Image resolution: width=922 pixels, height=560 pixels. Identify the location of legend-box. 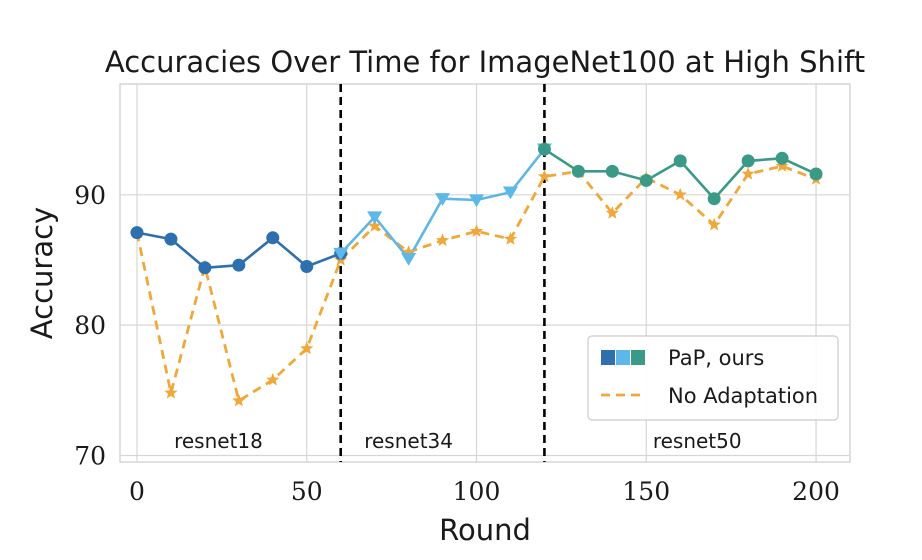
(713, 378).